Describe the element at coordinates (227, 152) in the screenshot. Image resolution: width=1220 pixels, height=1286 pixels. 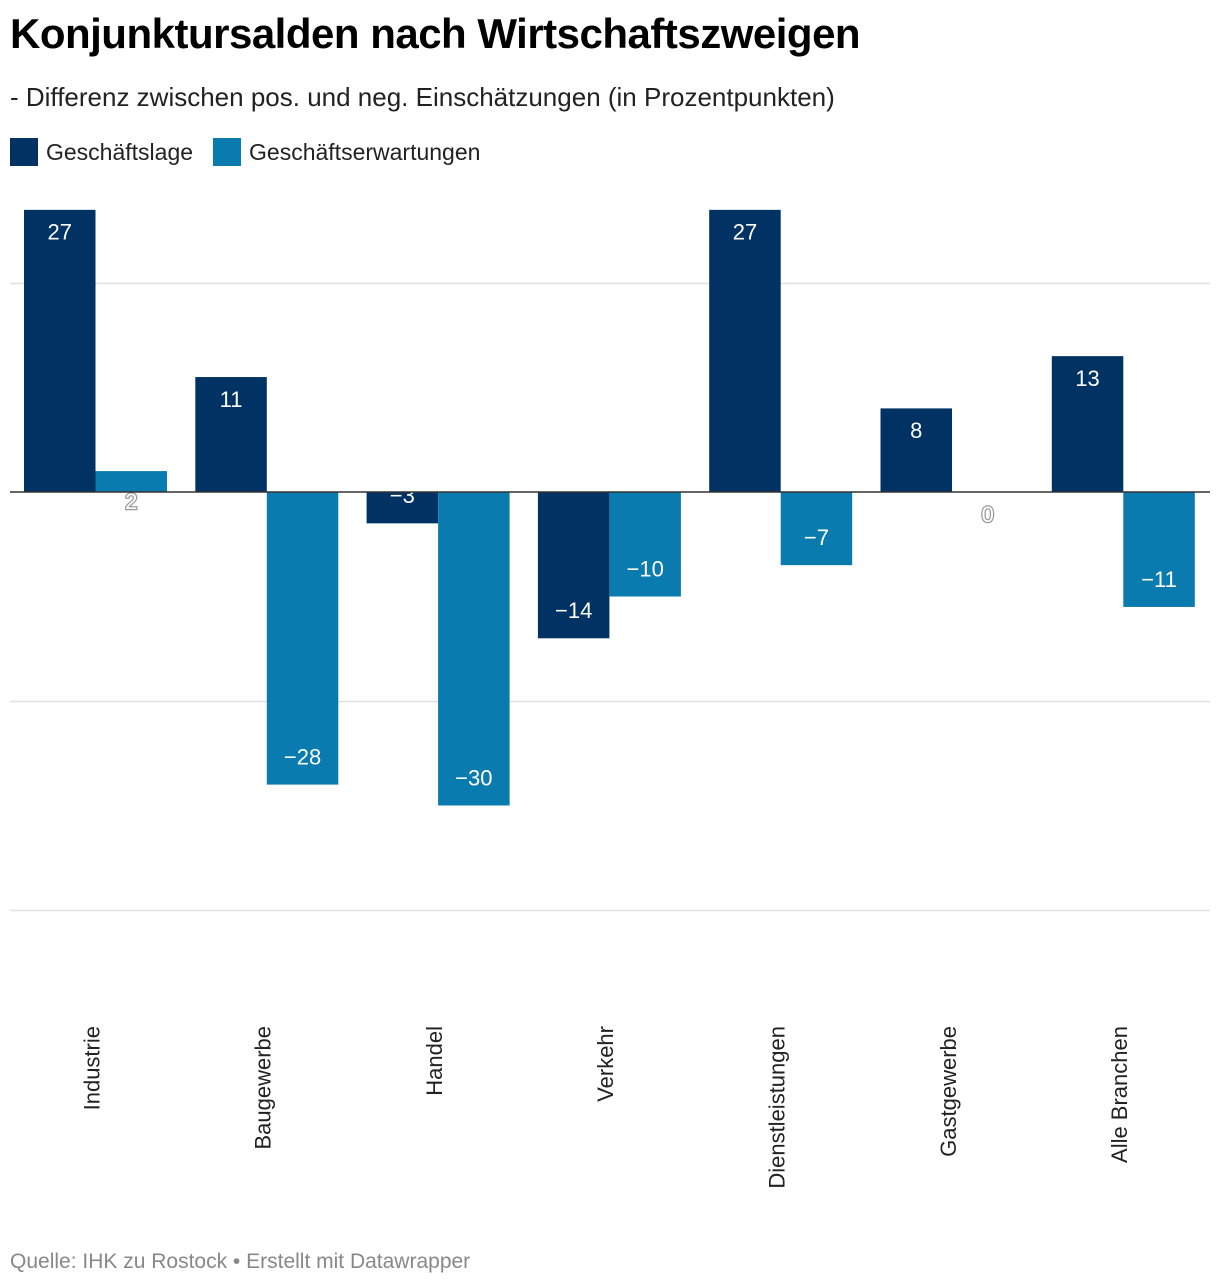
I see `legend-swatch-geschaeftserwartungen` at that location.